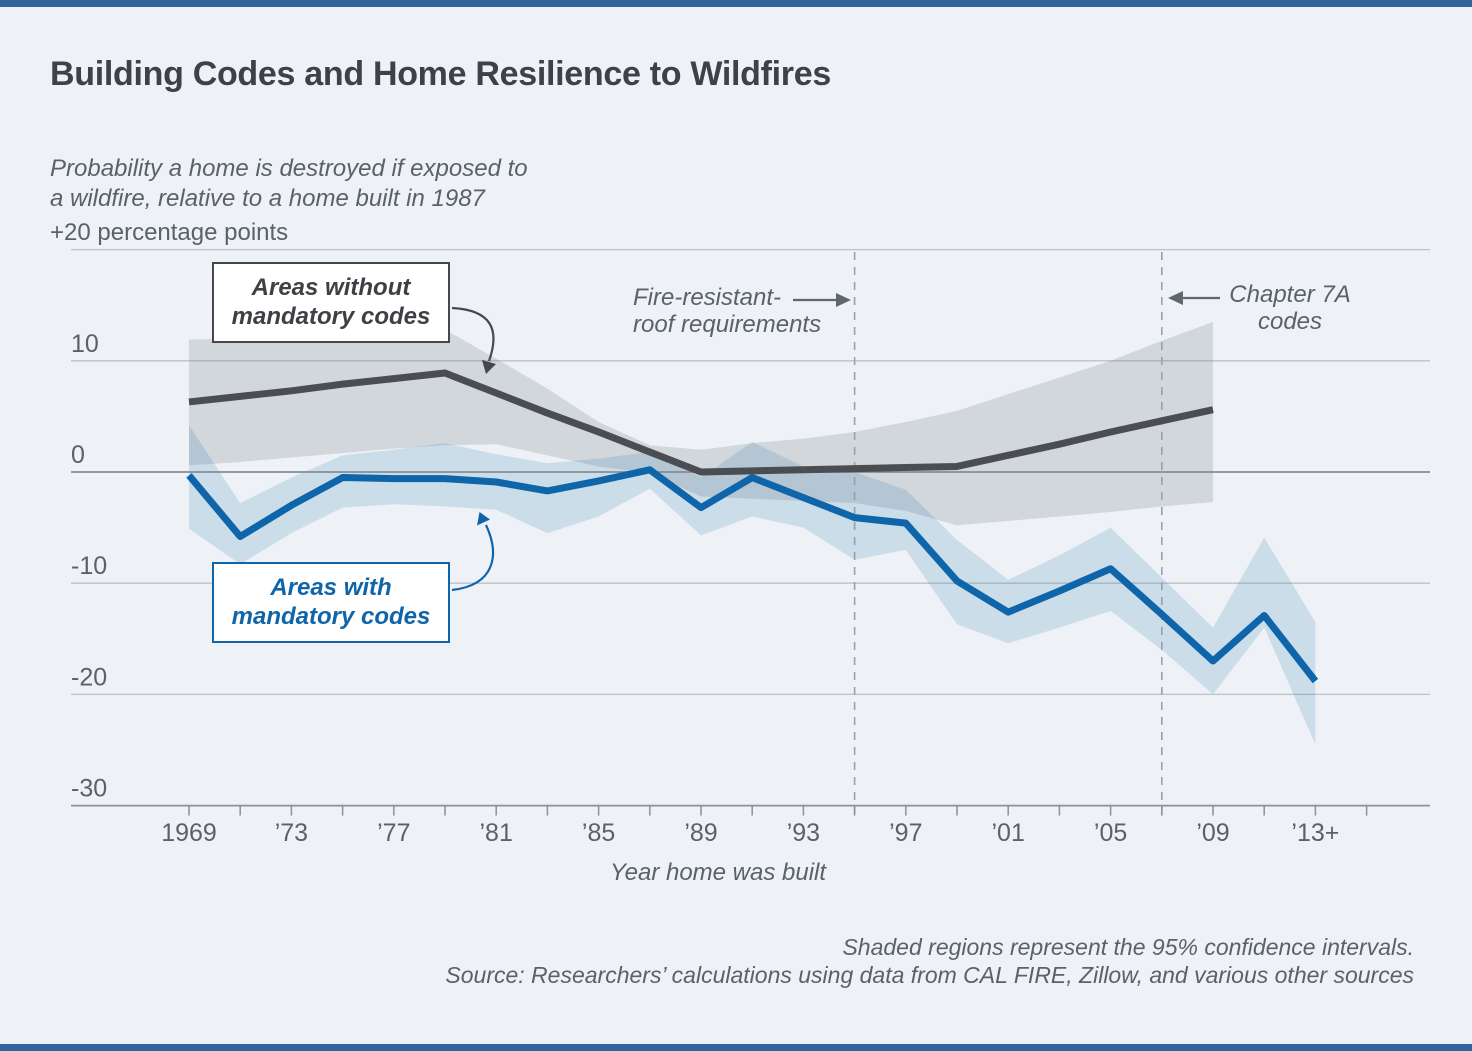  What do you see at coordinates (89, 789) in the screenshot?
I see `y-tick-label--30: -30` at bounding box center [89, 789].